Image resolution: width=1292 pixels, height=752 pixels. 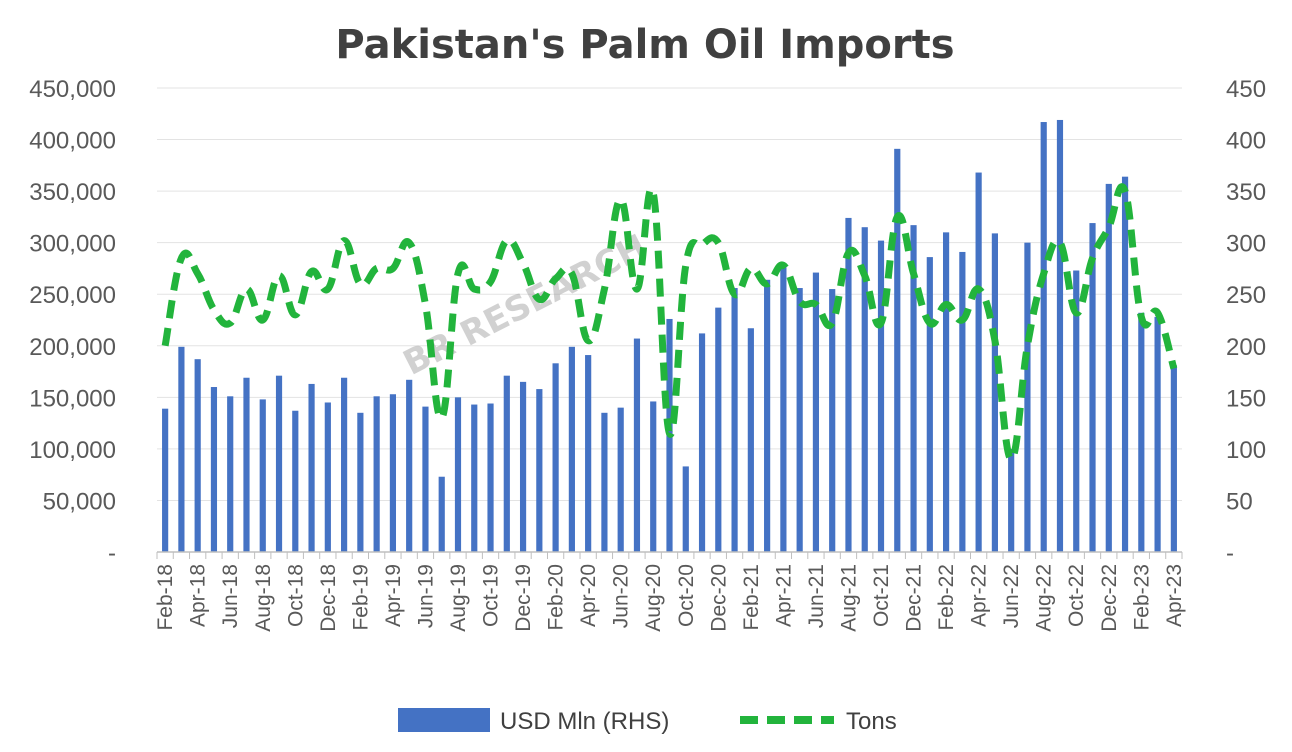 What do you see at coordinates (1141, 597) in the screenshot?
I see `x-tick-label: Feb-23` at bounding box center [1141, 597].